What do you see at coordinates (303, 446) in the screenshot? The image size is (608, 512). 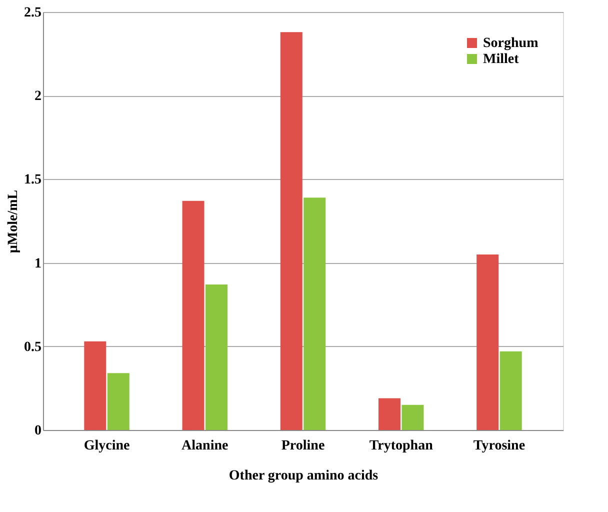 I see `x-tick-label: Proline` at bounding box center [303, 446].